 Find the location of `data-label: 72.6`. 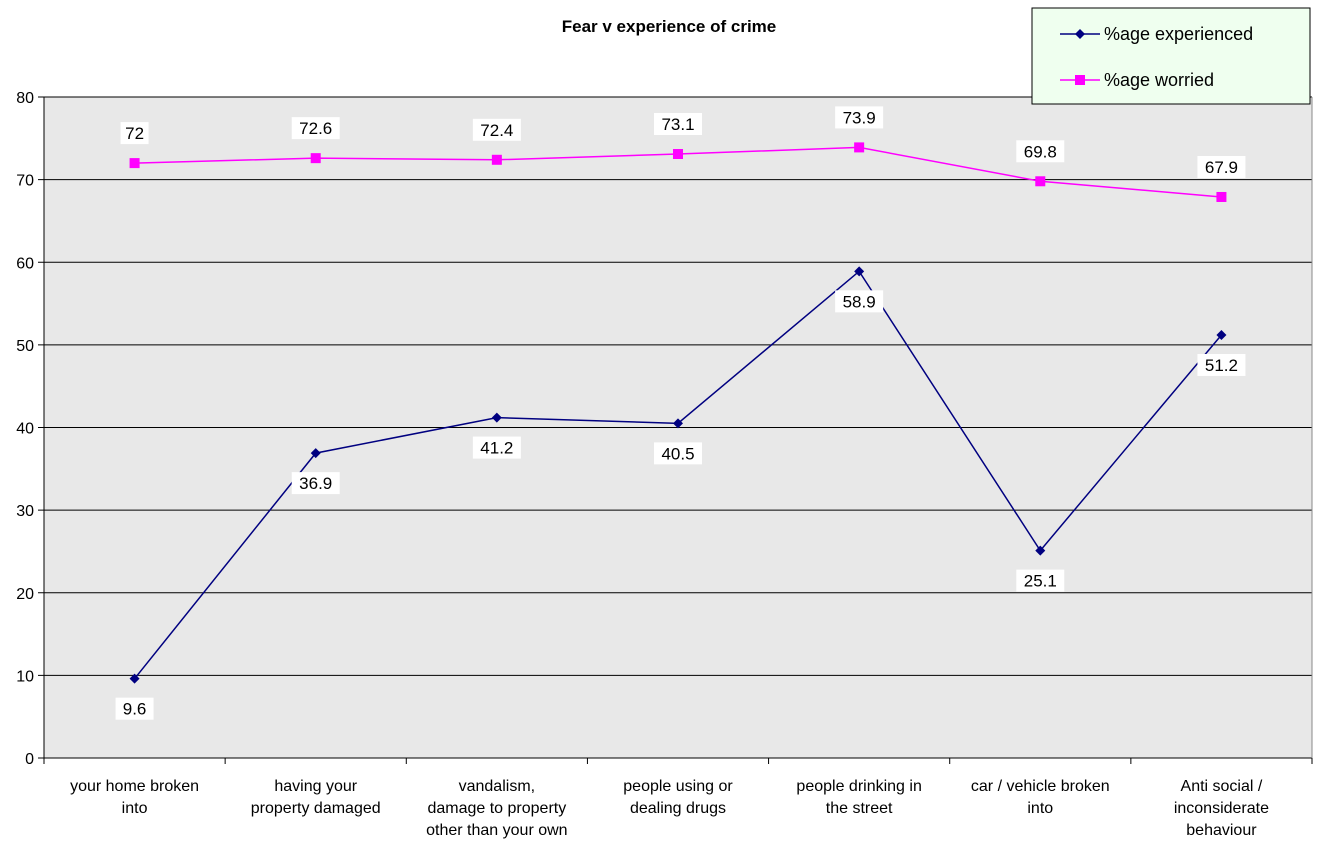

data-label: 72.6 is located at coordinates (315, 128).